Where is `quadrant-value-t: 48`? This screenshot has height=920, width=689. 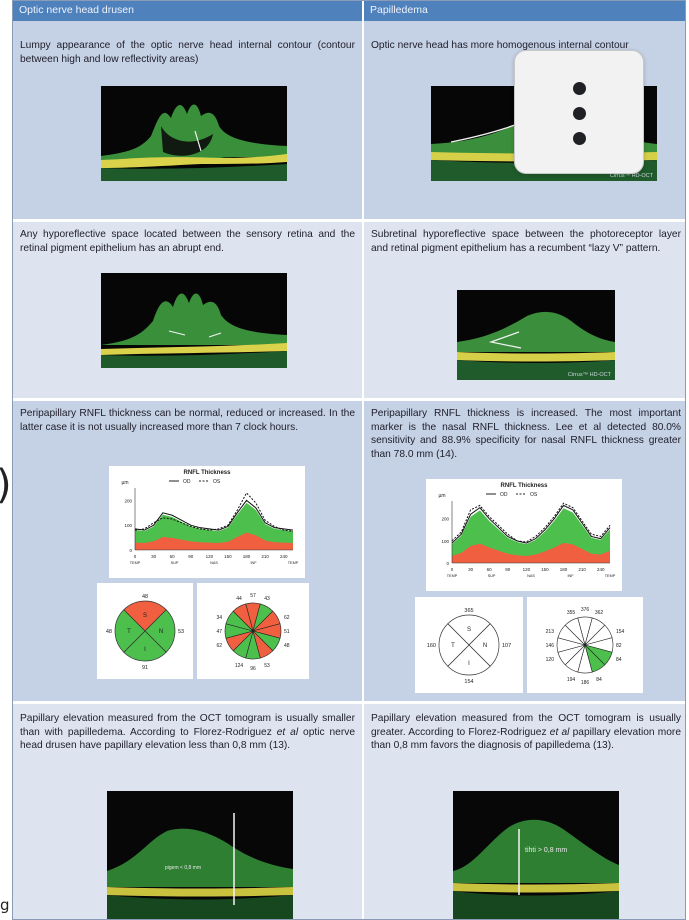 quadrant-value-t: 48 is located at coordinates (109, 632).